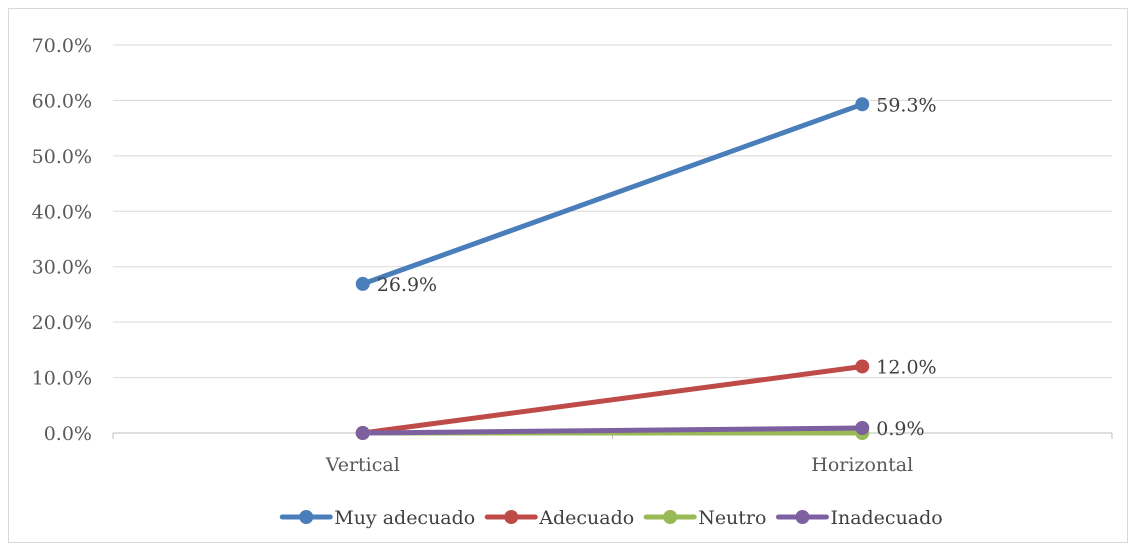 The height and width of the screenshot is (545, 1130). I want to click on legend-label: Inadecuado, so click(886, 518).